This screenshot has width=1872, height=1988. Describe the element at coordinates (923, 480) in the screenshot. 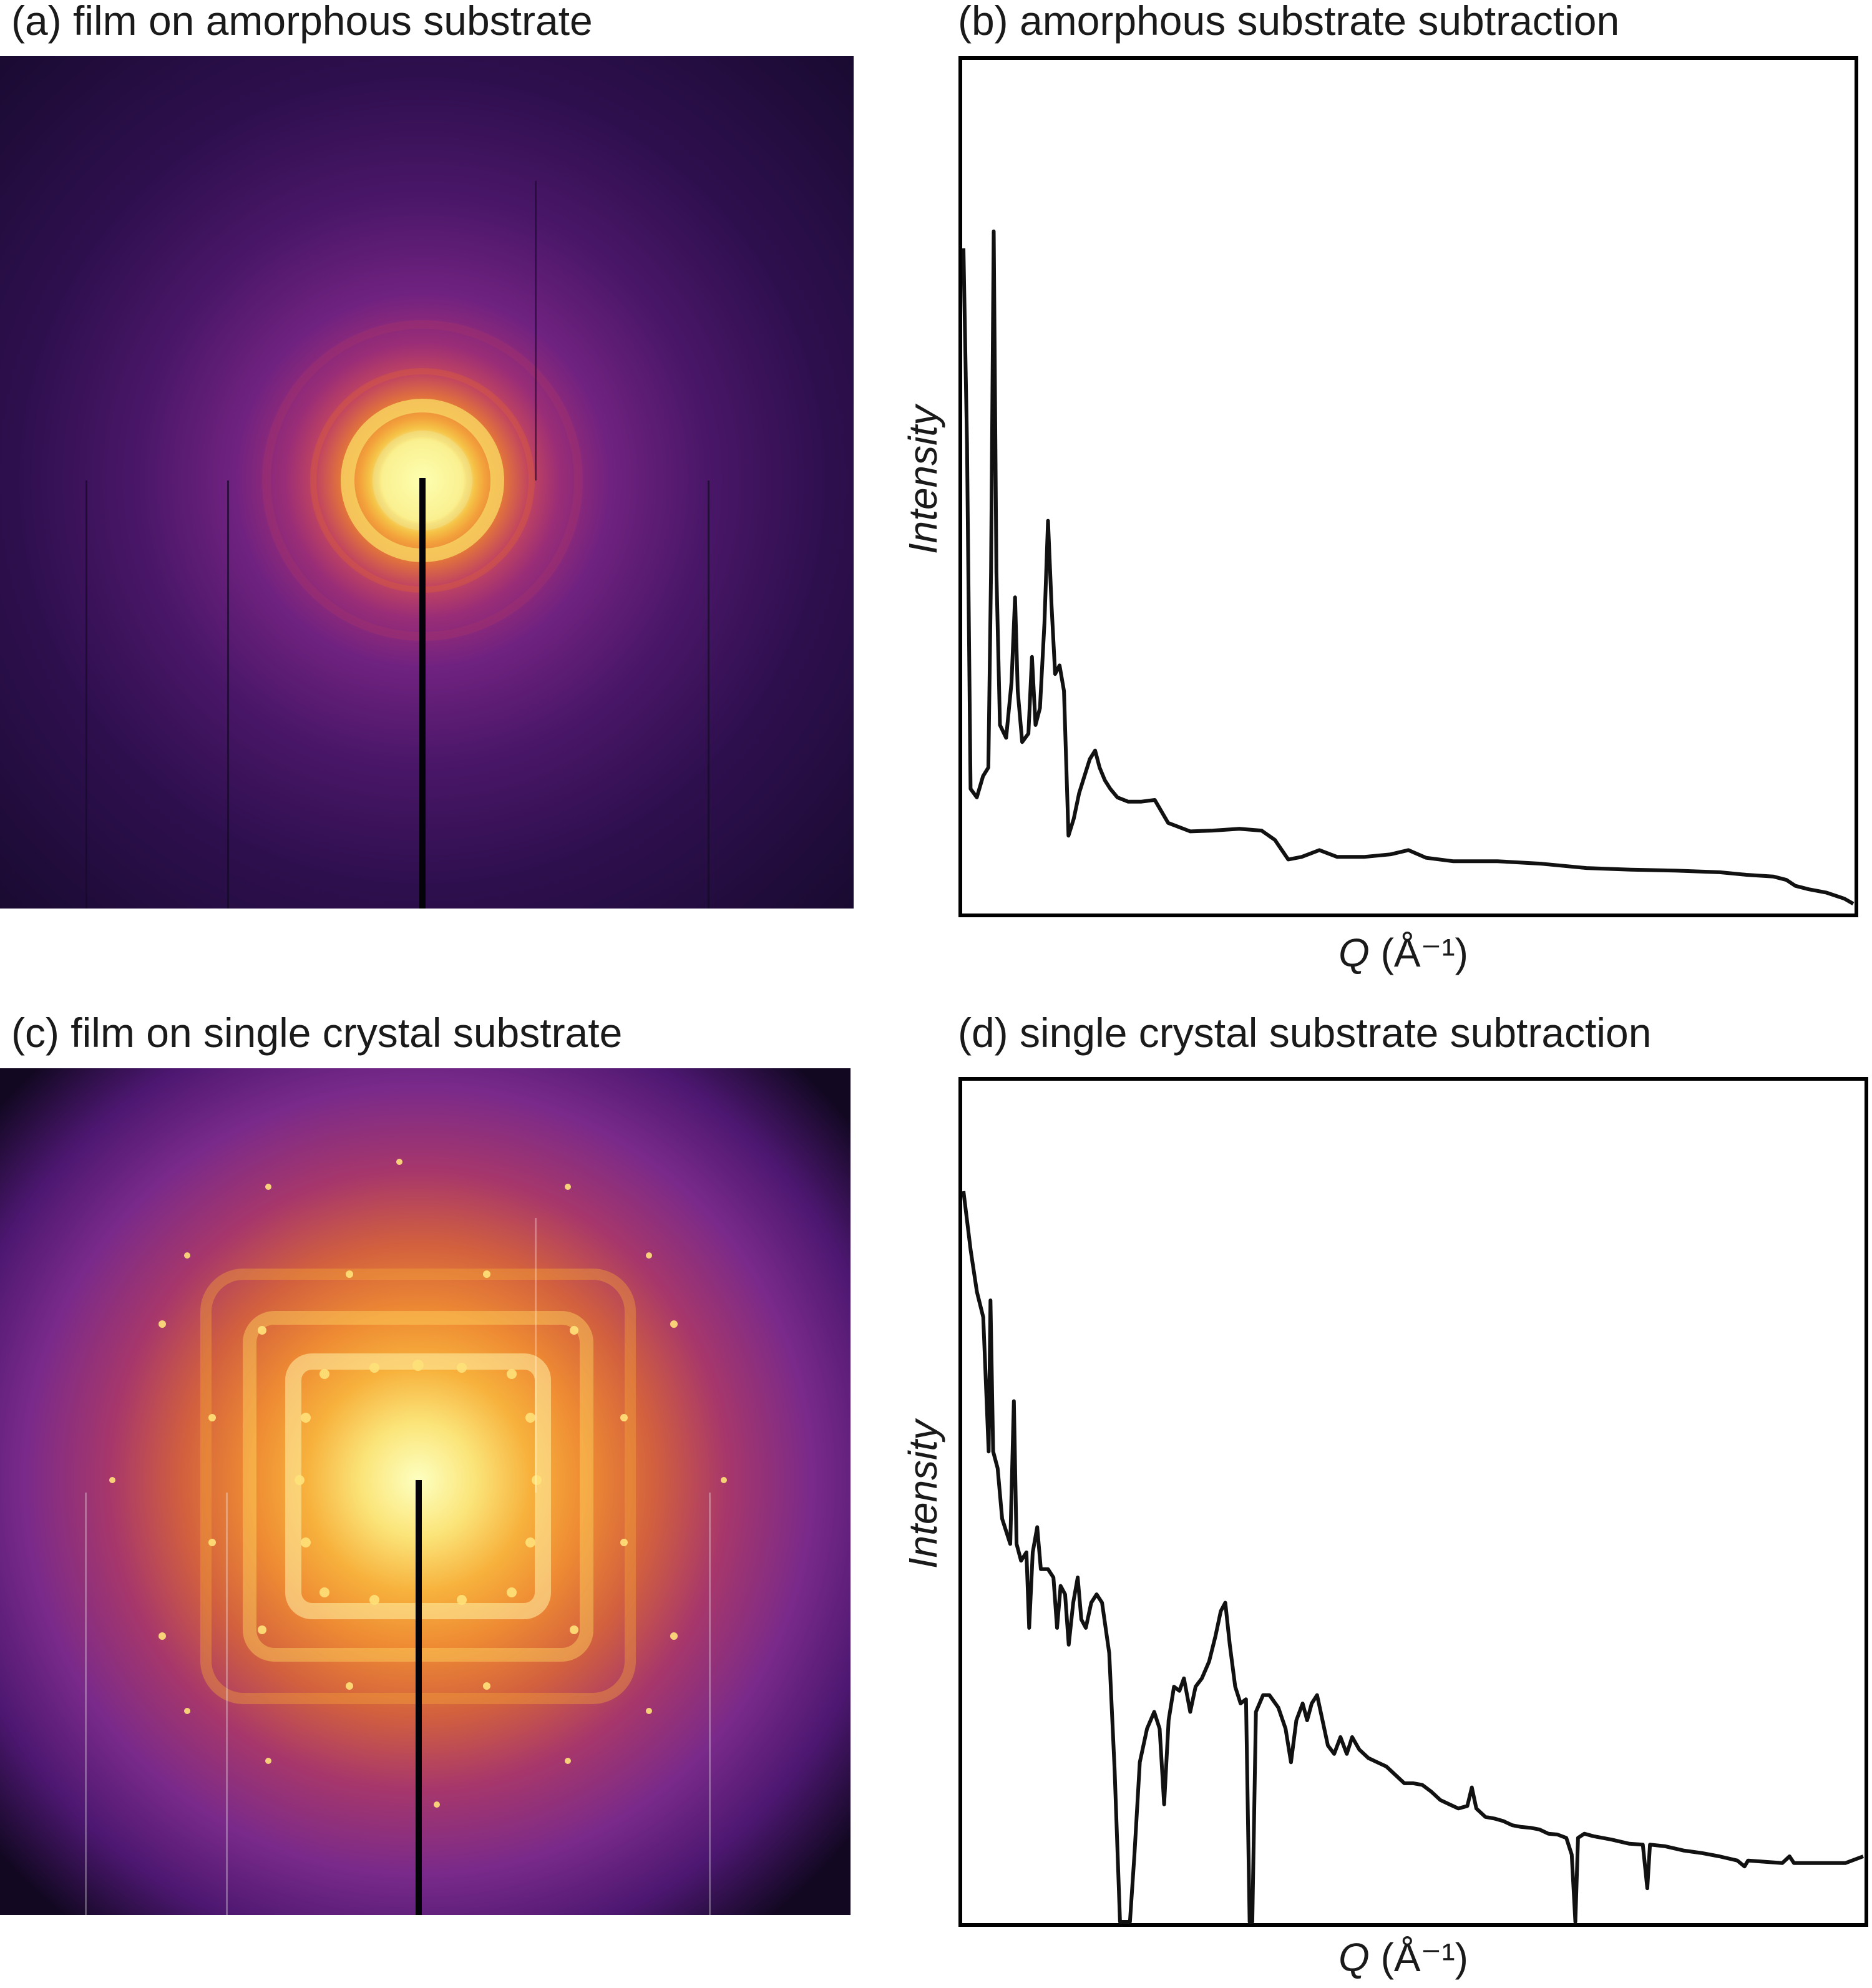

I see `plot-b-ylabel: Intensity` at that location.